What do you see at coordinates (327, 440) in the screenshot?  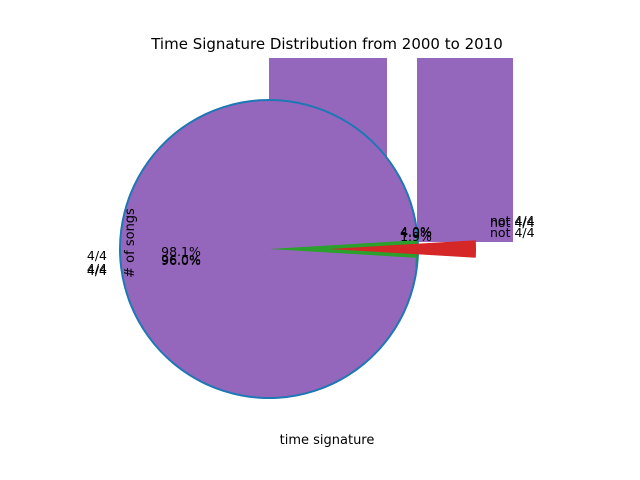 I see `x-axis-label: time signature` at bounding box center [327, 440].